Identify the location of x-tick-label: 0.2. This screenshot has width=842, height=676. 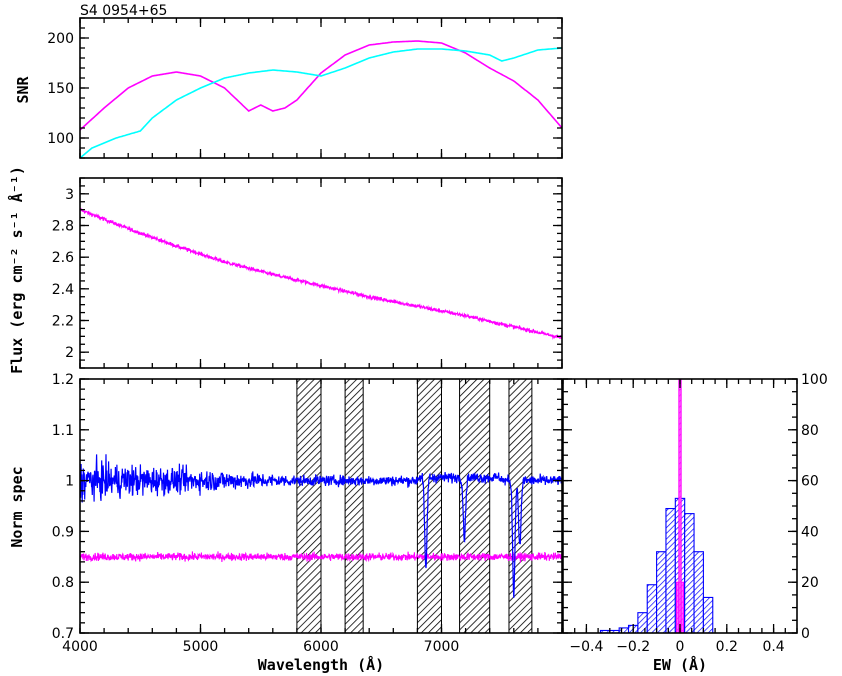
(727, 647).